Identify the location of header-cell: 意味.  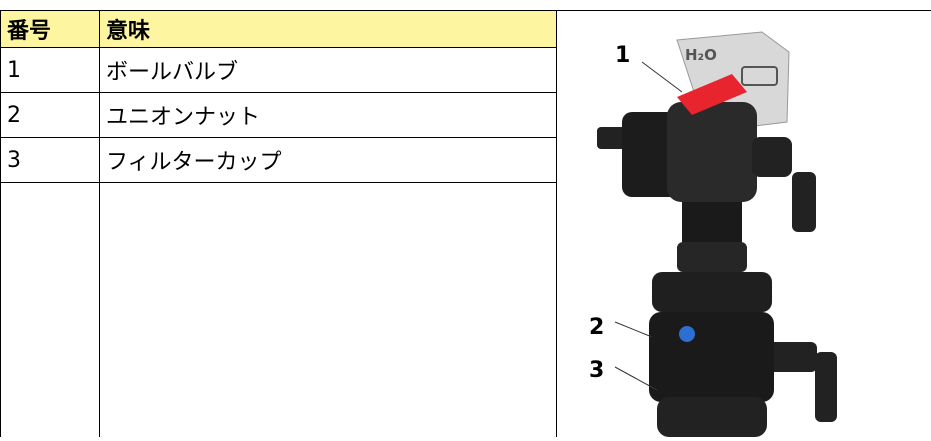
(328, 29).